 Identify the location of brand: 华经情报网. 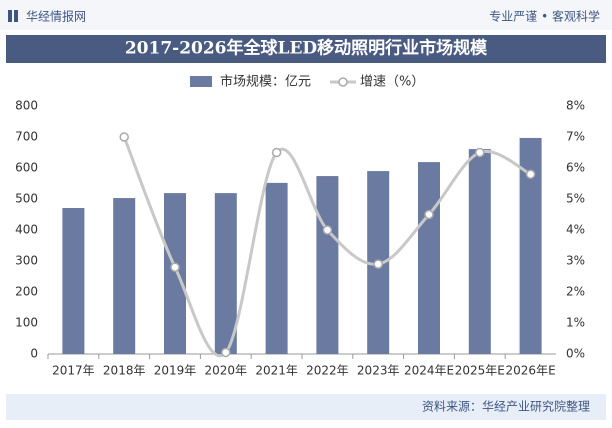
(56, 16).